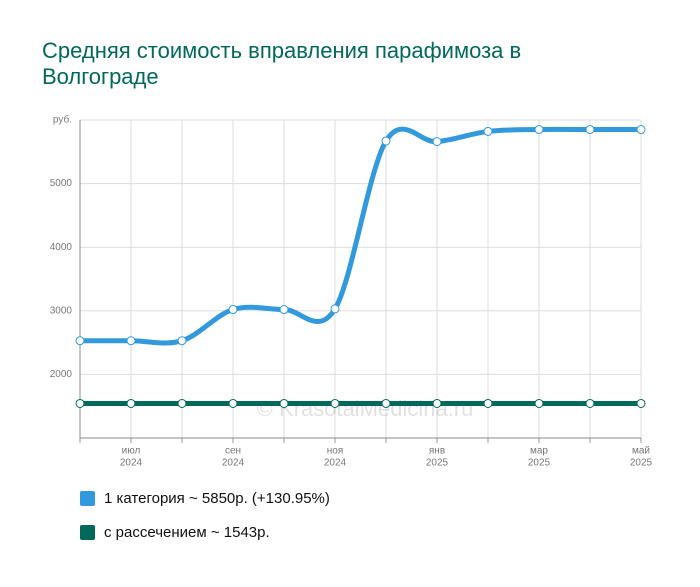  I want to click on y-tick-label: руб., so click(62, 120).